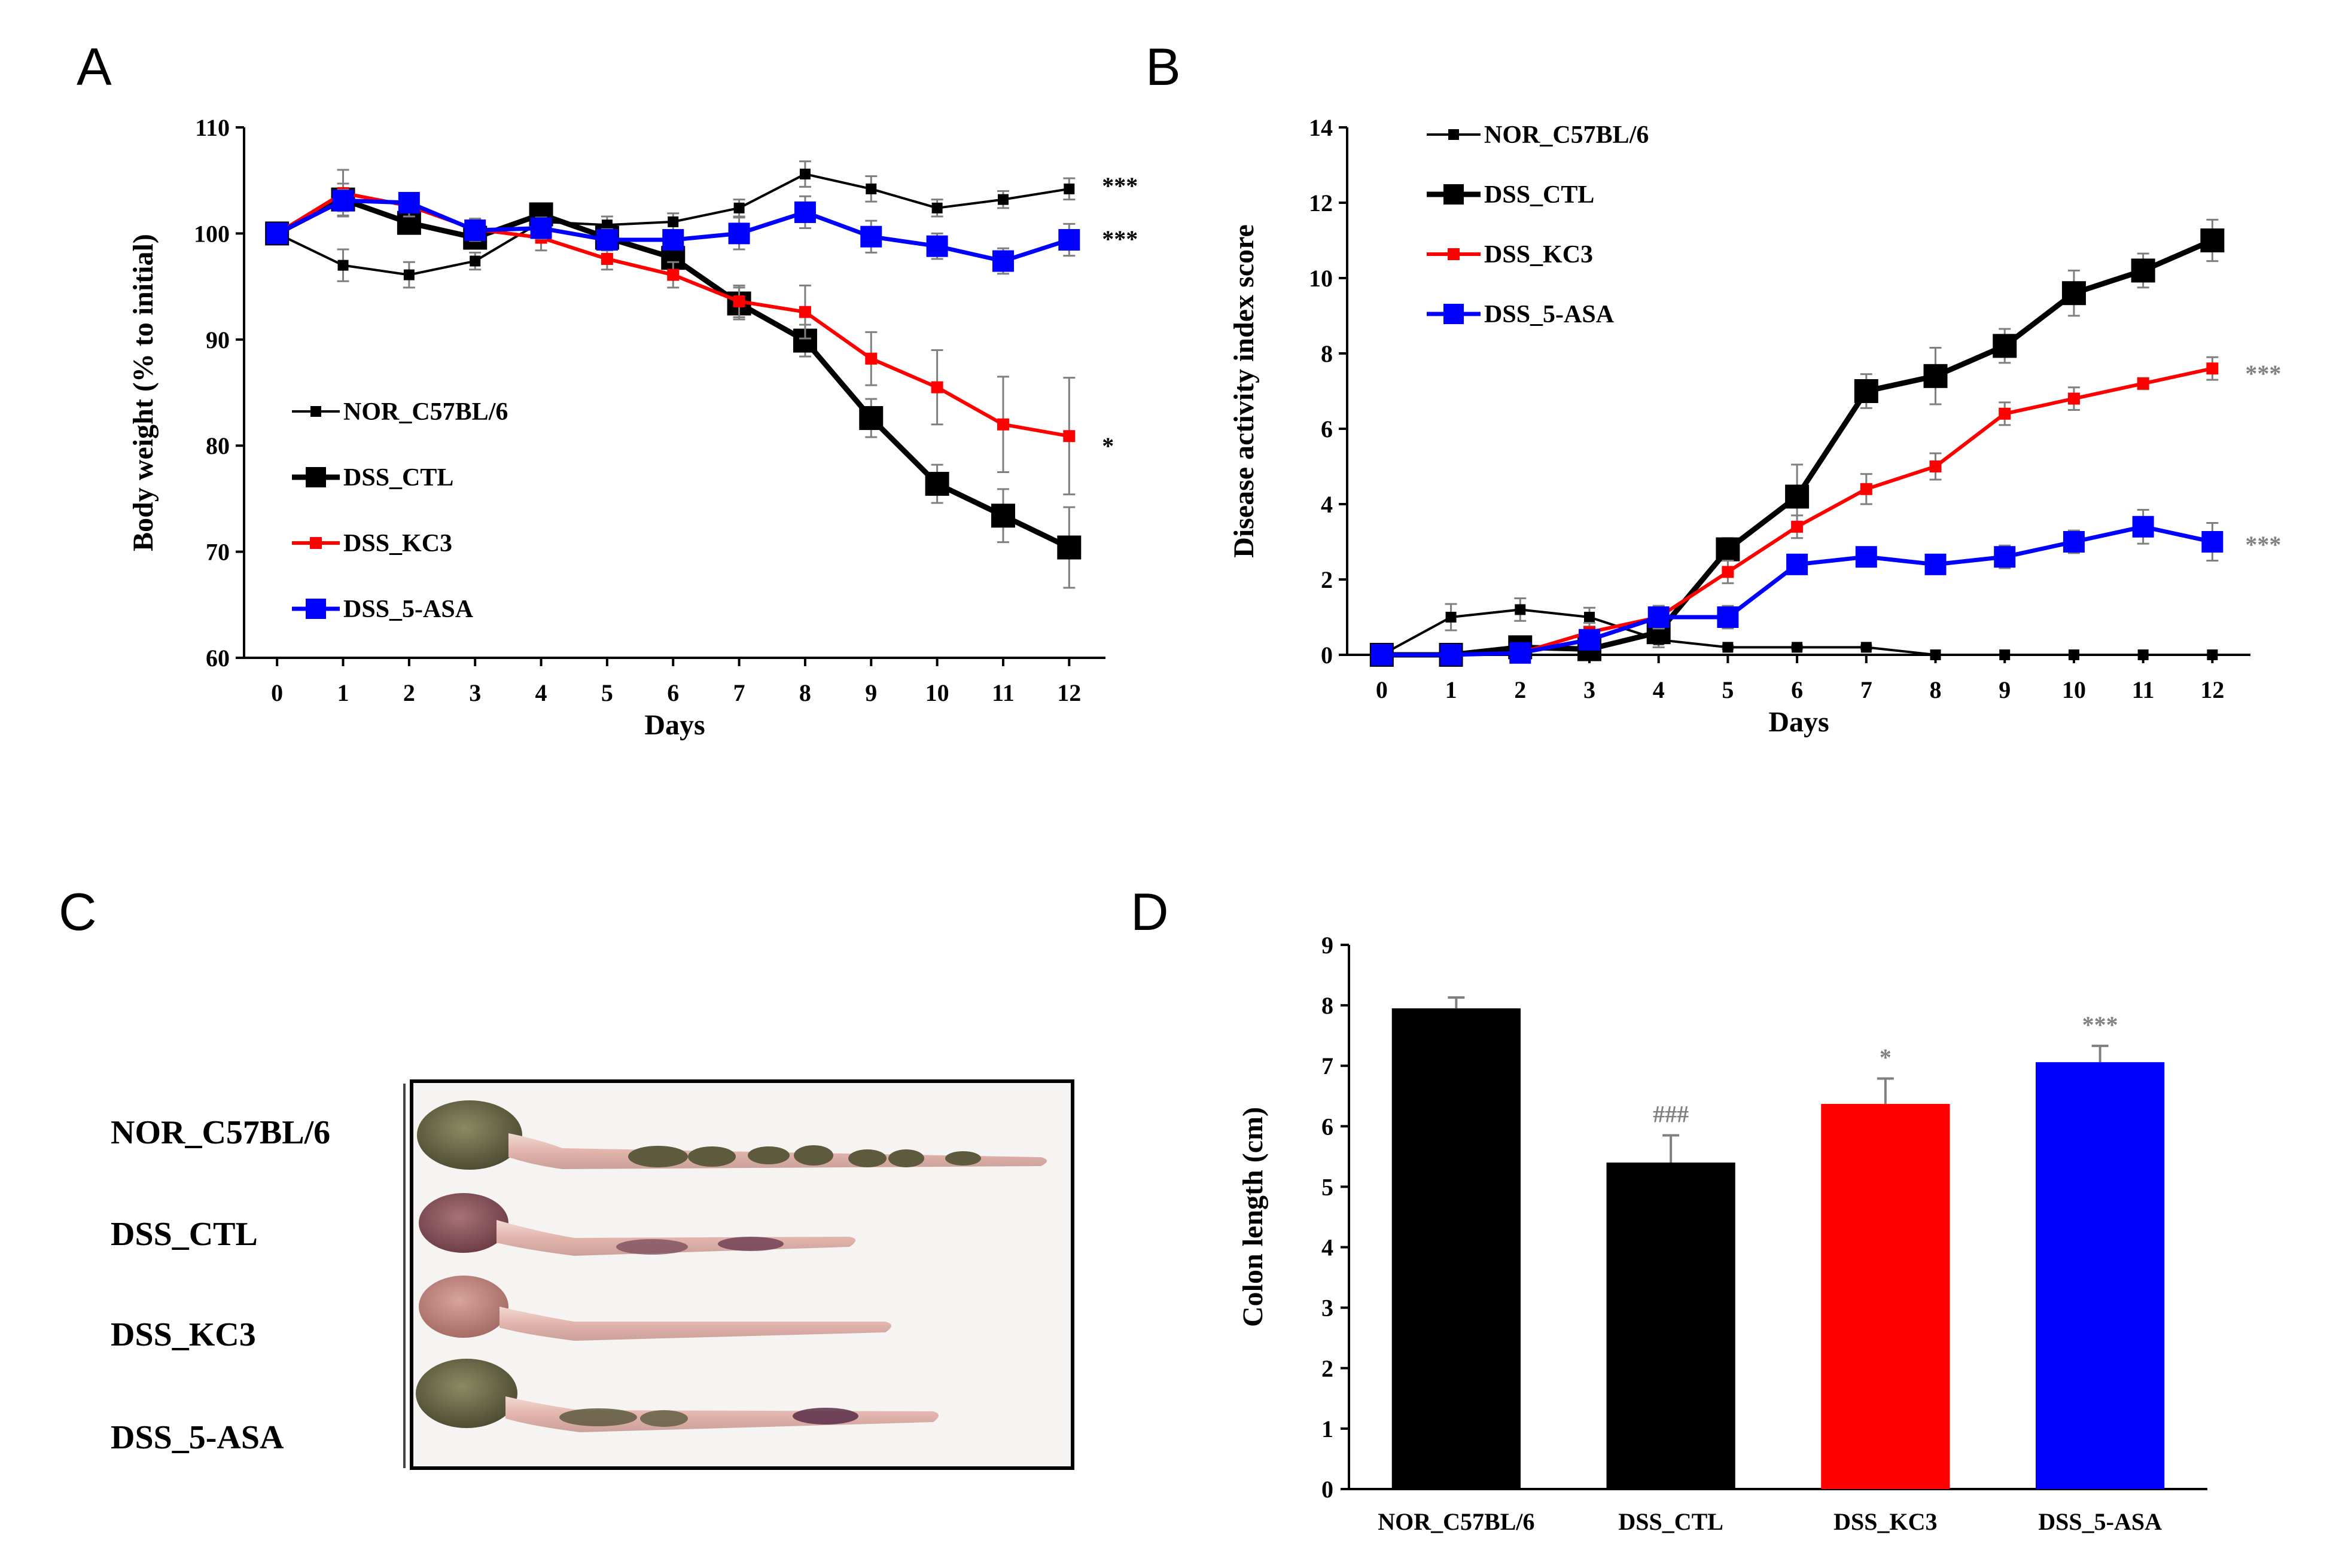  What do you see at coordinates (592, 1274) in the screenshot?
I see `colon-photo-panel: NOR_C57BL/6 DSS_CTL DSS_KC3 DSS_5-ASA` at bounding box center [592, 1274].